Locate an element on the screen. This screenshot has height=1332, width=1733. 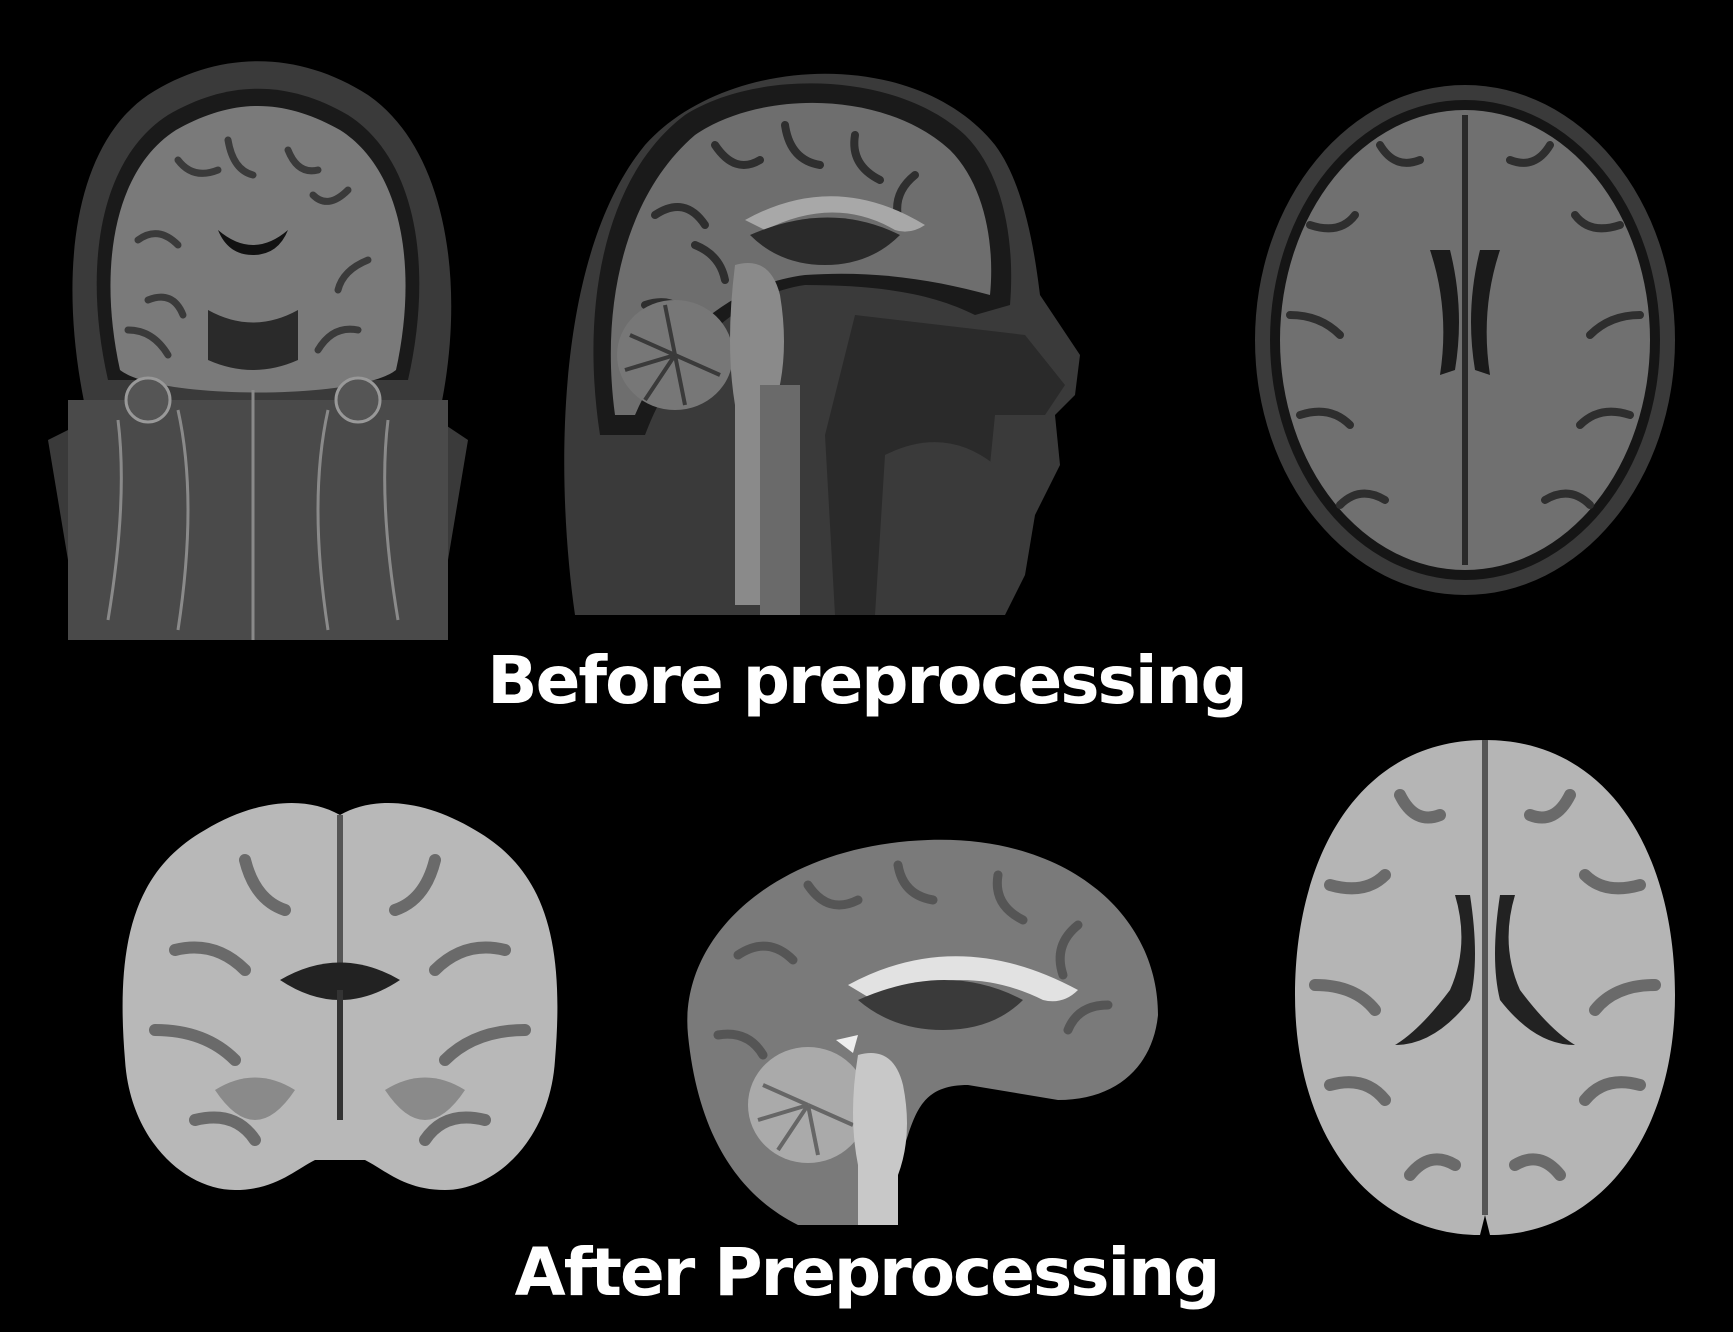
before-axial-mri-slice is located at coordinates (1465, 337).